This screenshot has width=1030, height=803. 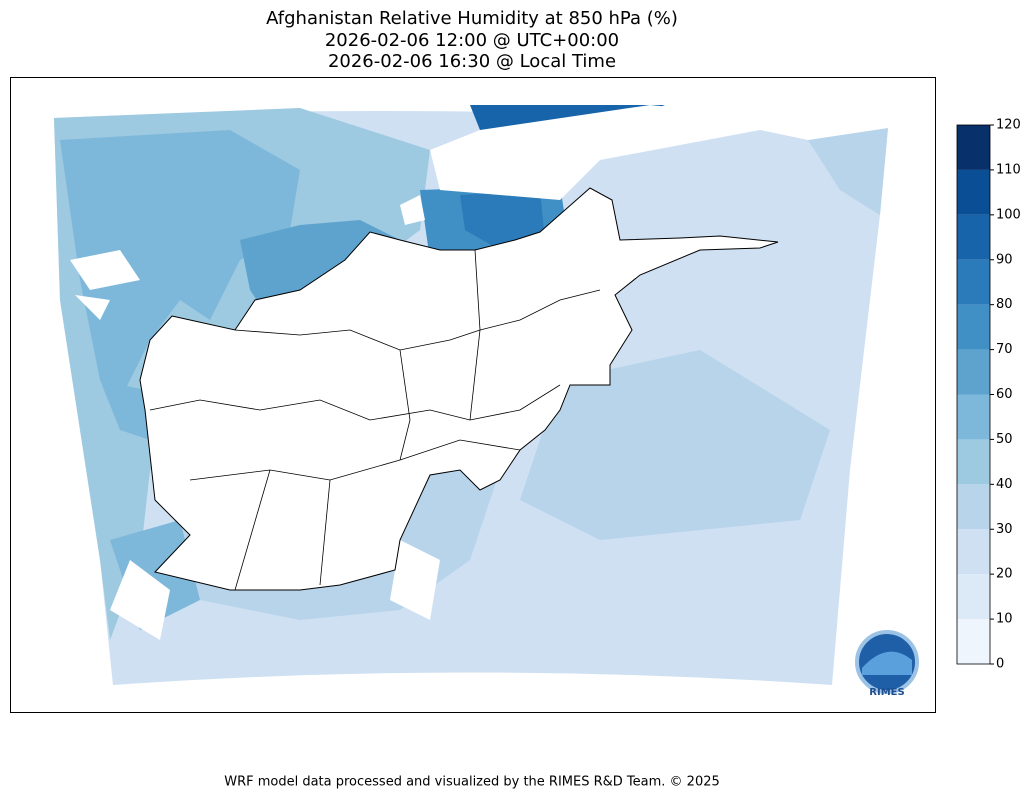 What do you see at coordinates (1008, 214) in the screenshot?
I see `colorbar-tick-label: 100` at bounding box center [1008, 214].